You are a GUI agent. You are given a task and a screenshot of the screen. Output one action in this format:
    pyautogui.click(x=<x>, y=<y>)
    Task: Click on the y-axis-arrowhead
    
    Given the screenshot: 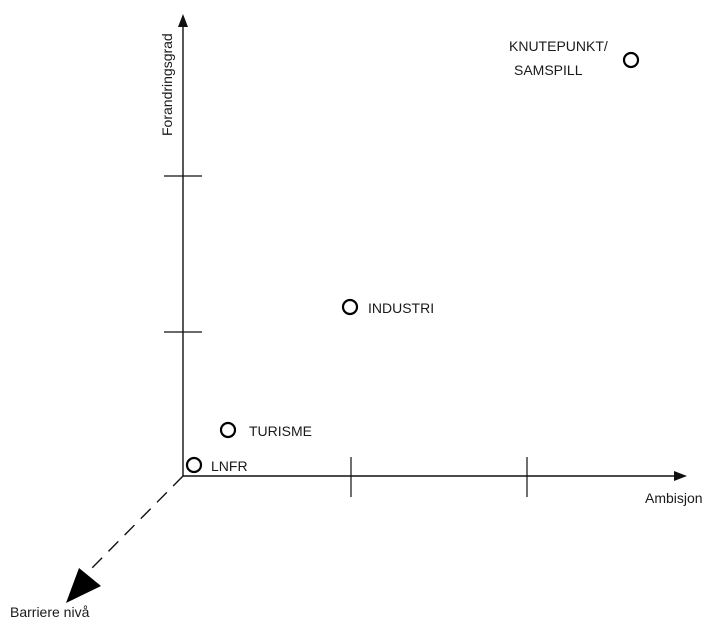 What is the action you would take?
    pyautogui.click(x=183, y=20)
    